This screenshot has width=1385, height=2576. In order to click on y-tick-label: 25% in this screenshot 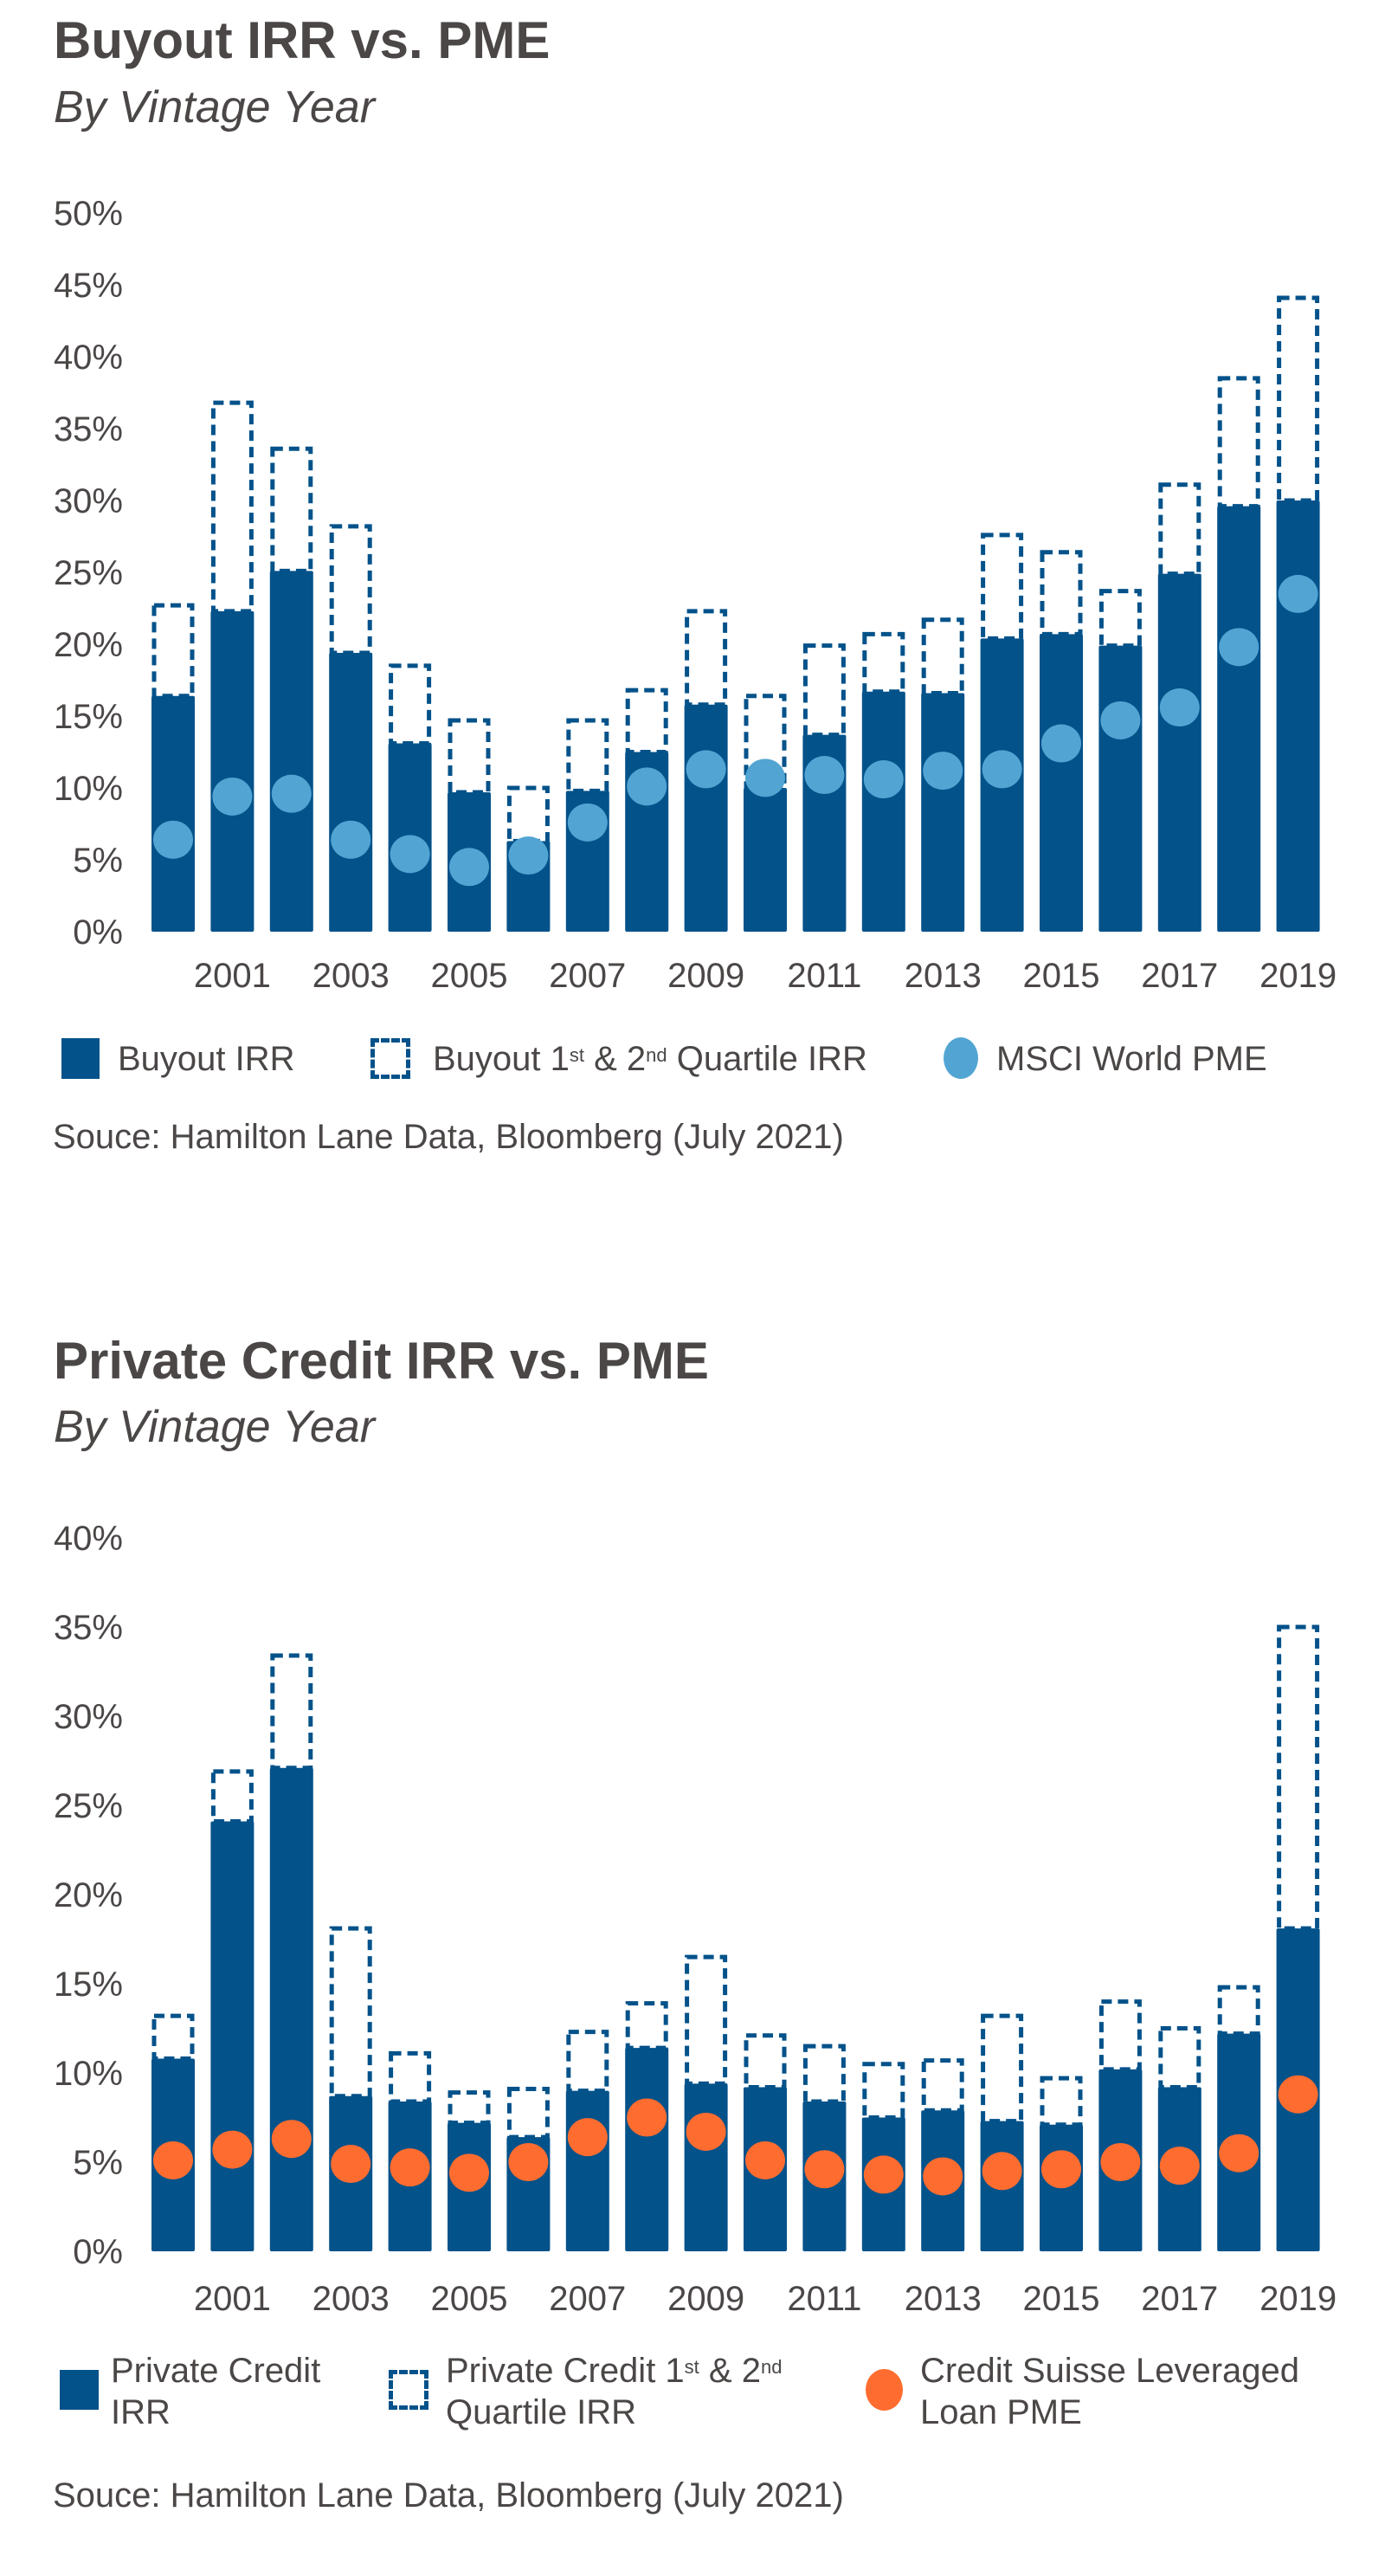, I will do `click(88, 573)`.